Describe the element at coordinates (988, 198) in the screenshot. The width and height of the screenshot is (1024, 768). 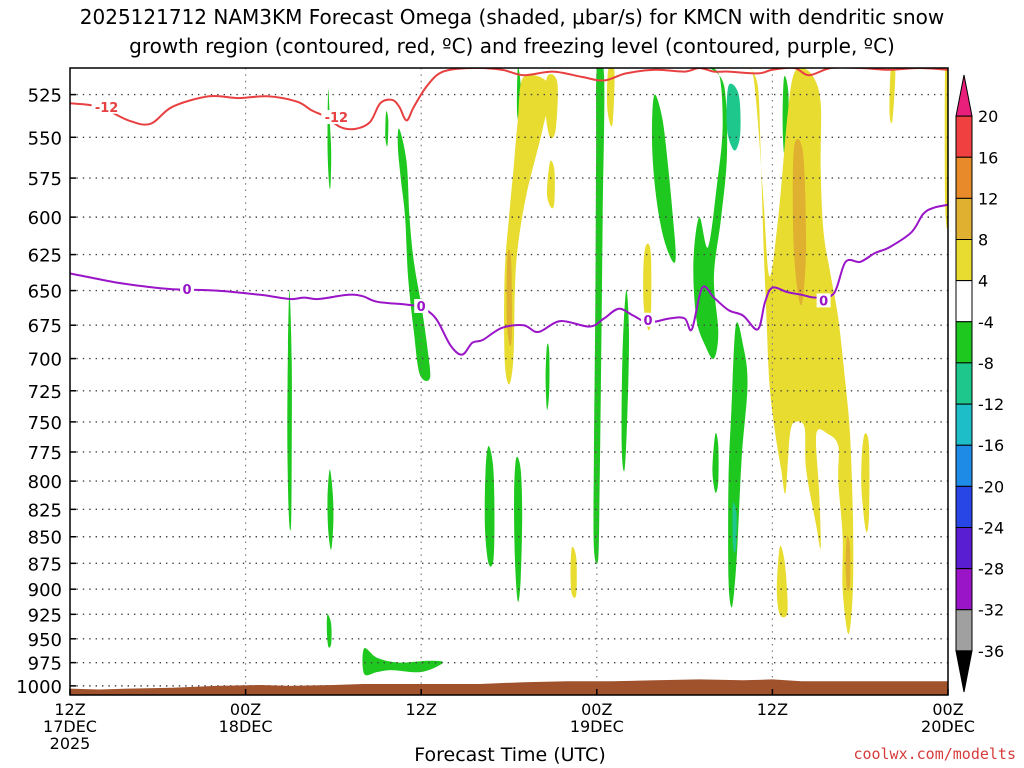
I see `colorbar-label: 12` at that location.